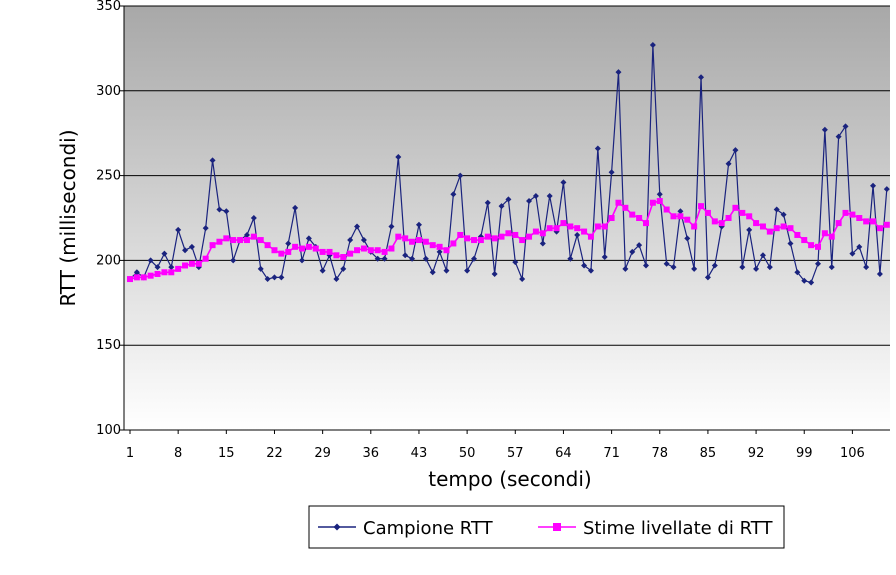 The height and width of the screenshot is (575, 896). Describe the element at coordinates (428, 528) in the screenshot. I see `legend-label: Campione RTT` at that location.